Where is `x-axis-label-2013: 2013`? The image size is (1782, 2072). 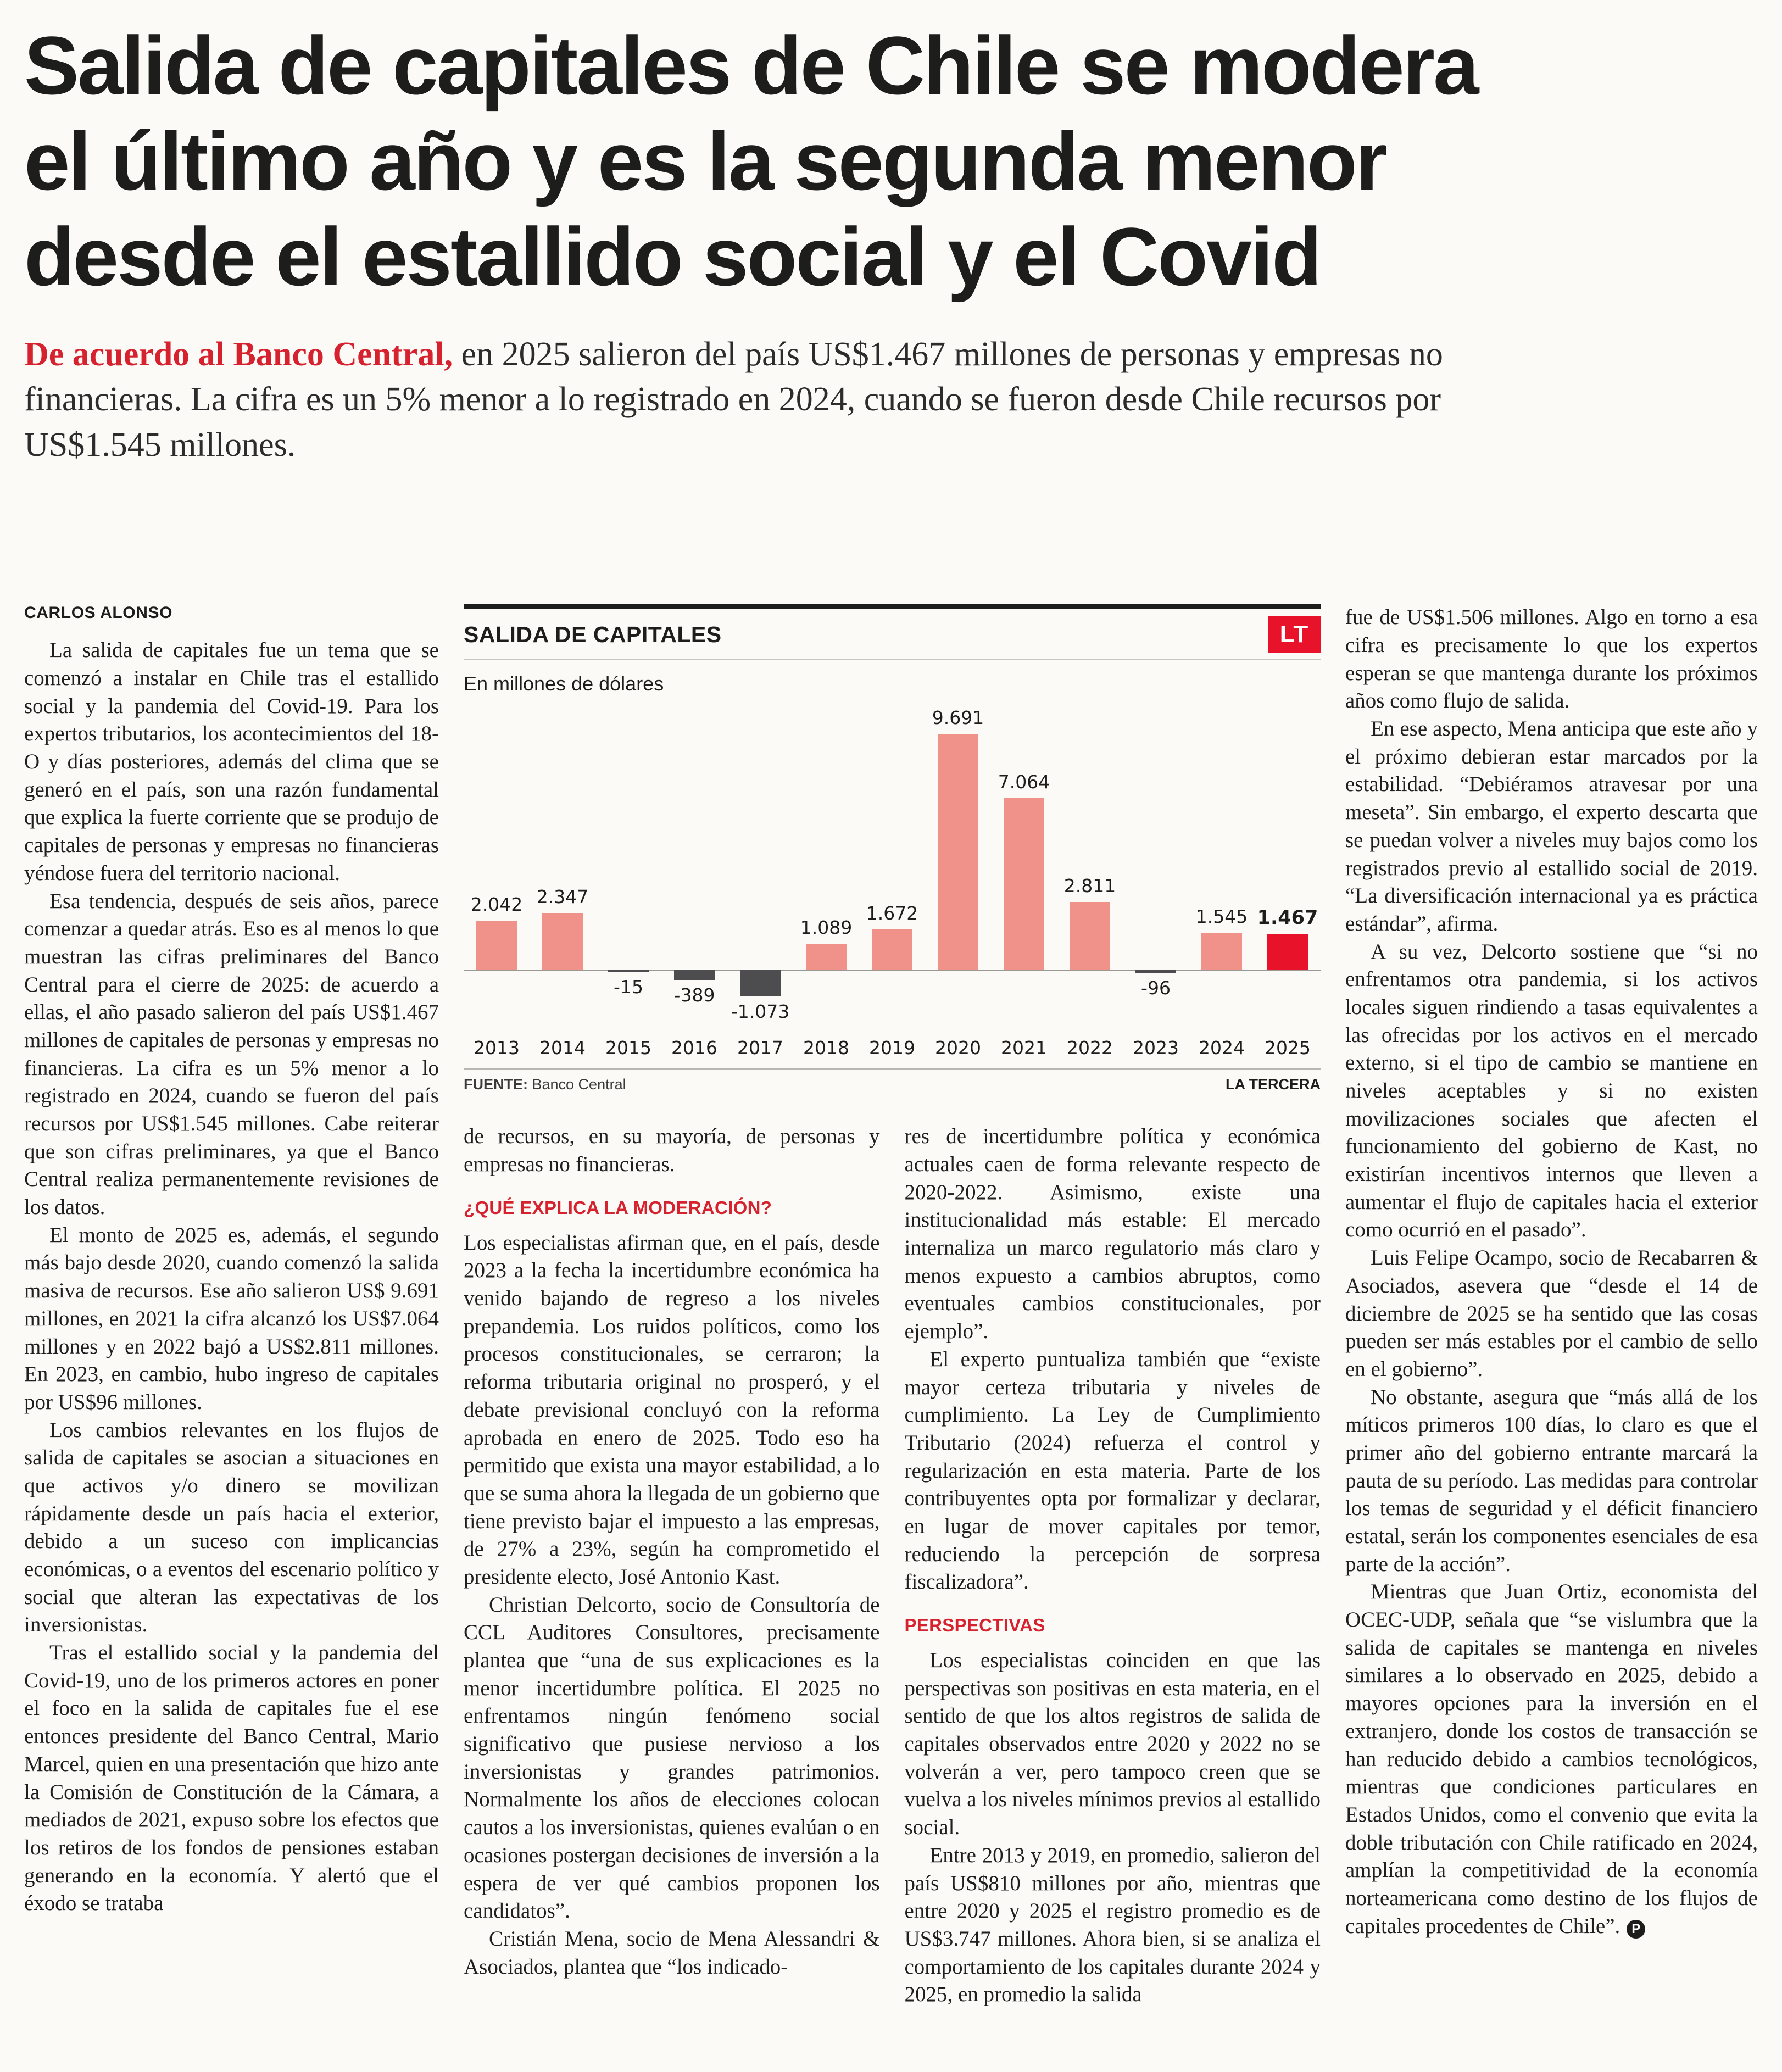
x-axis-label-2013: 2013 is located at coordinates (497, 1048).